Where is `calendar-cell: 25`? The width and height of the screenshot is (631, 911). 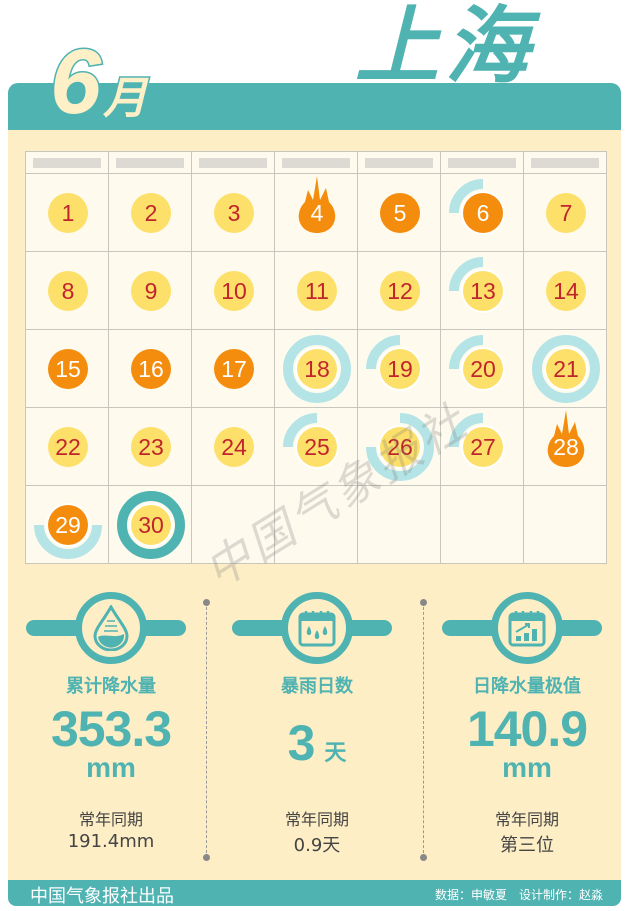 calendar-cell: 25 is located at coordinates (316, 447).